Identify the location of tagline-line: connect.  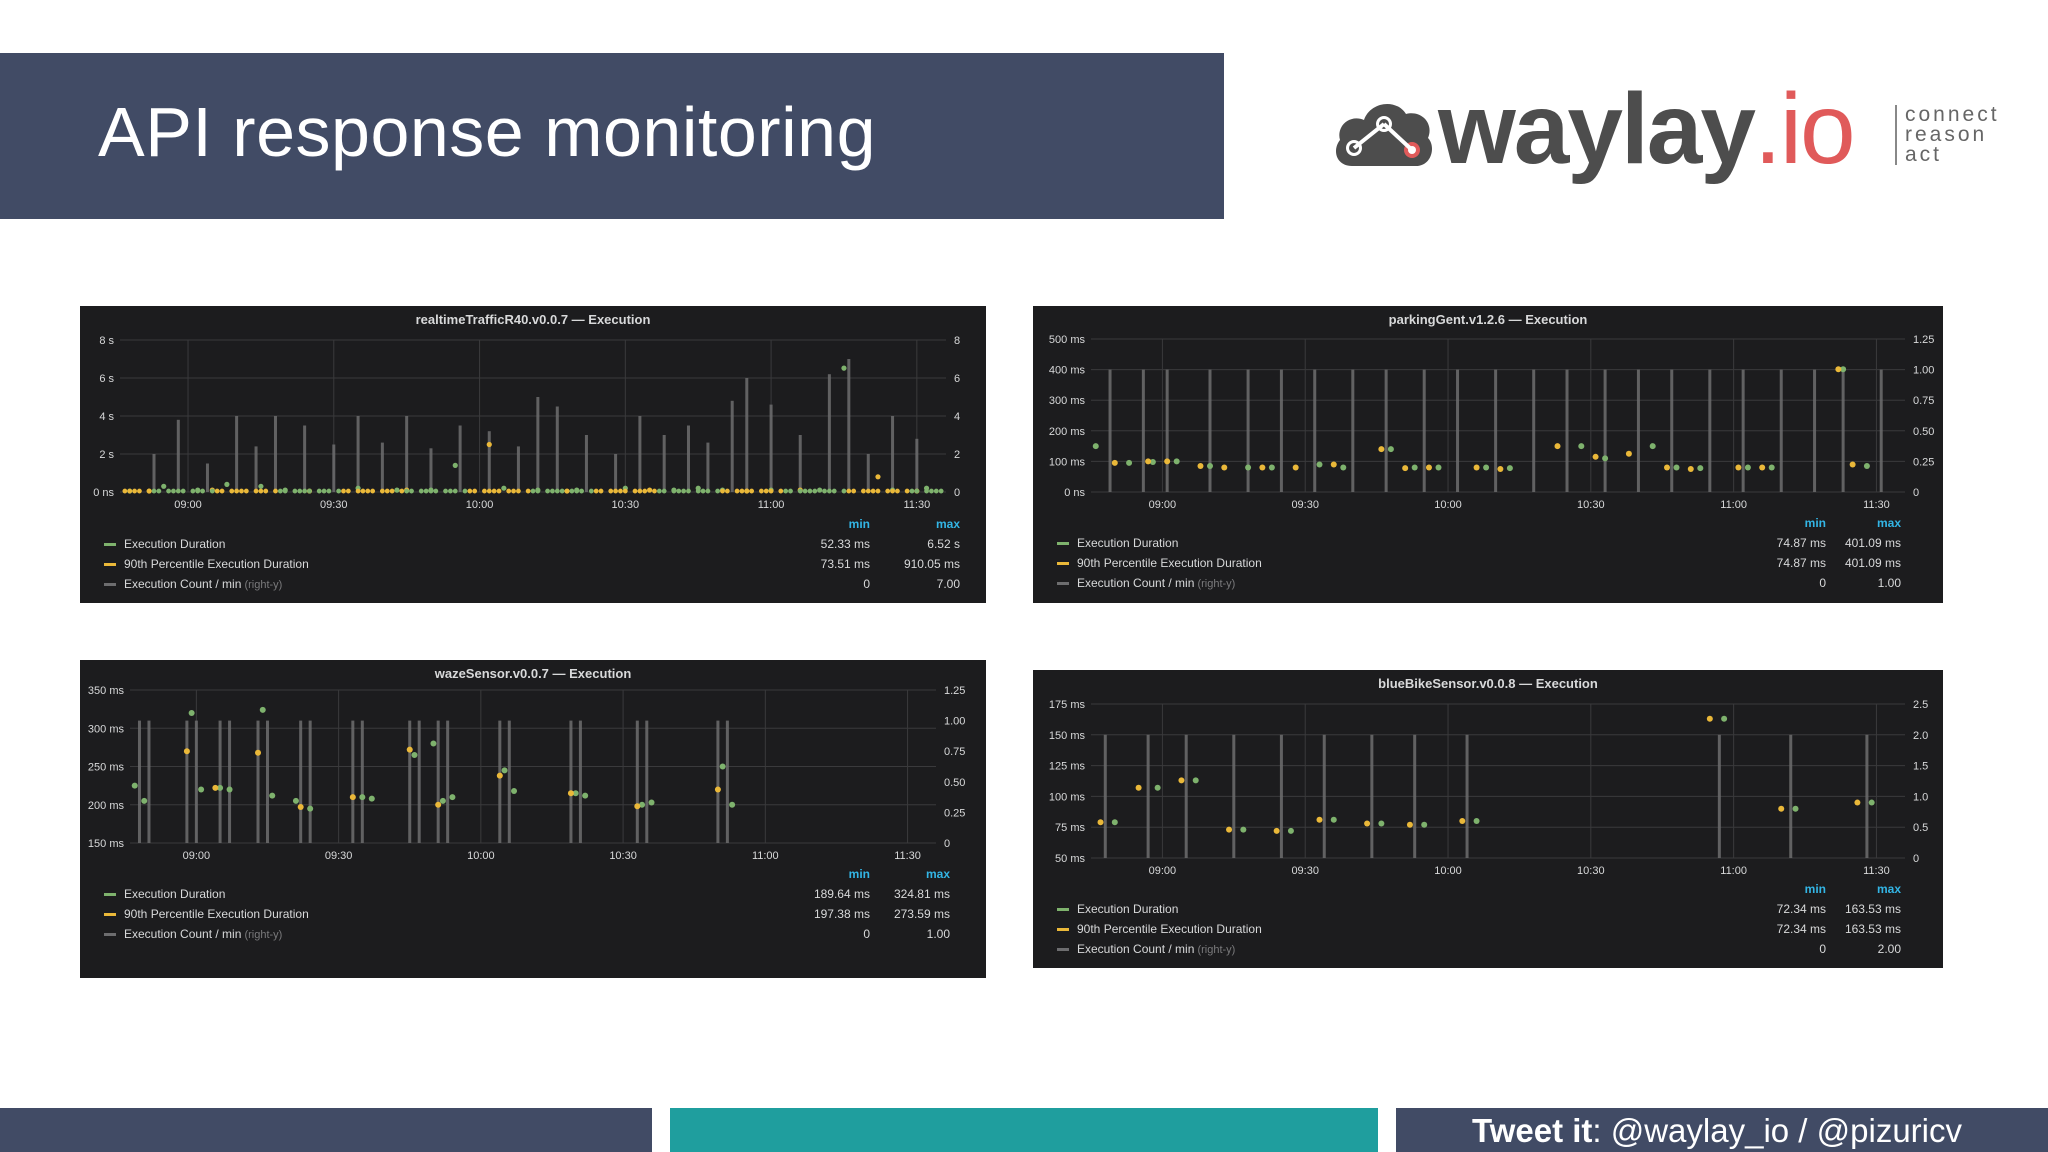
(1952, 114).